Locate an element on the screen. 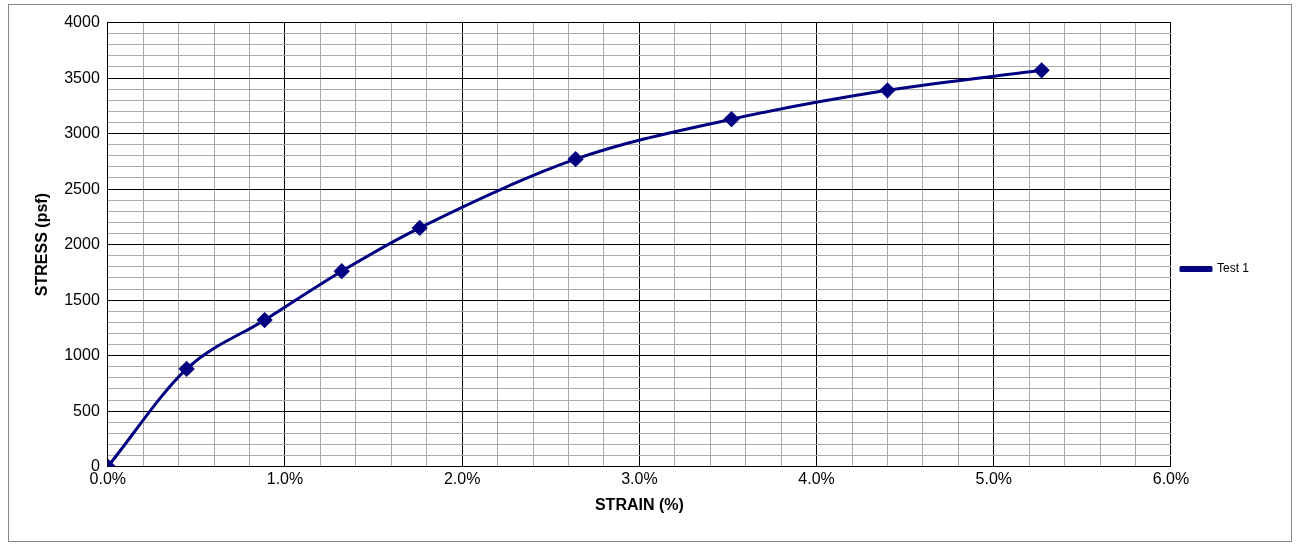  legend-label: Test 1 is located at coordinates (1233, 268).